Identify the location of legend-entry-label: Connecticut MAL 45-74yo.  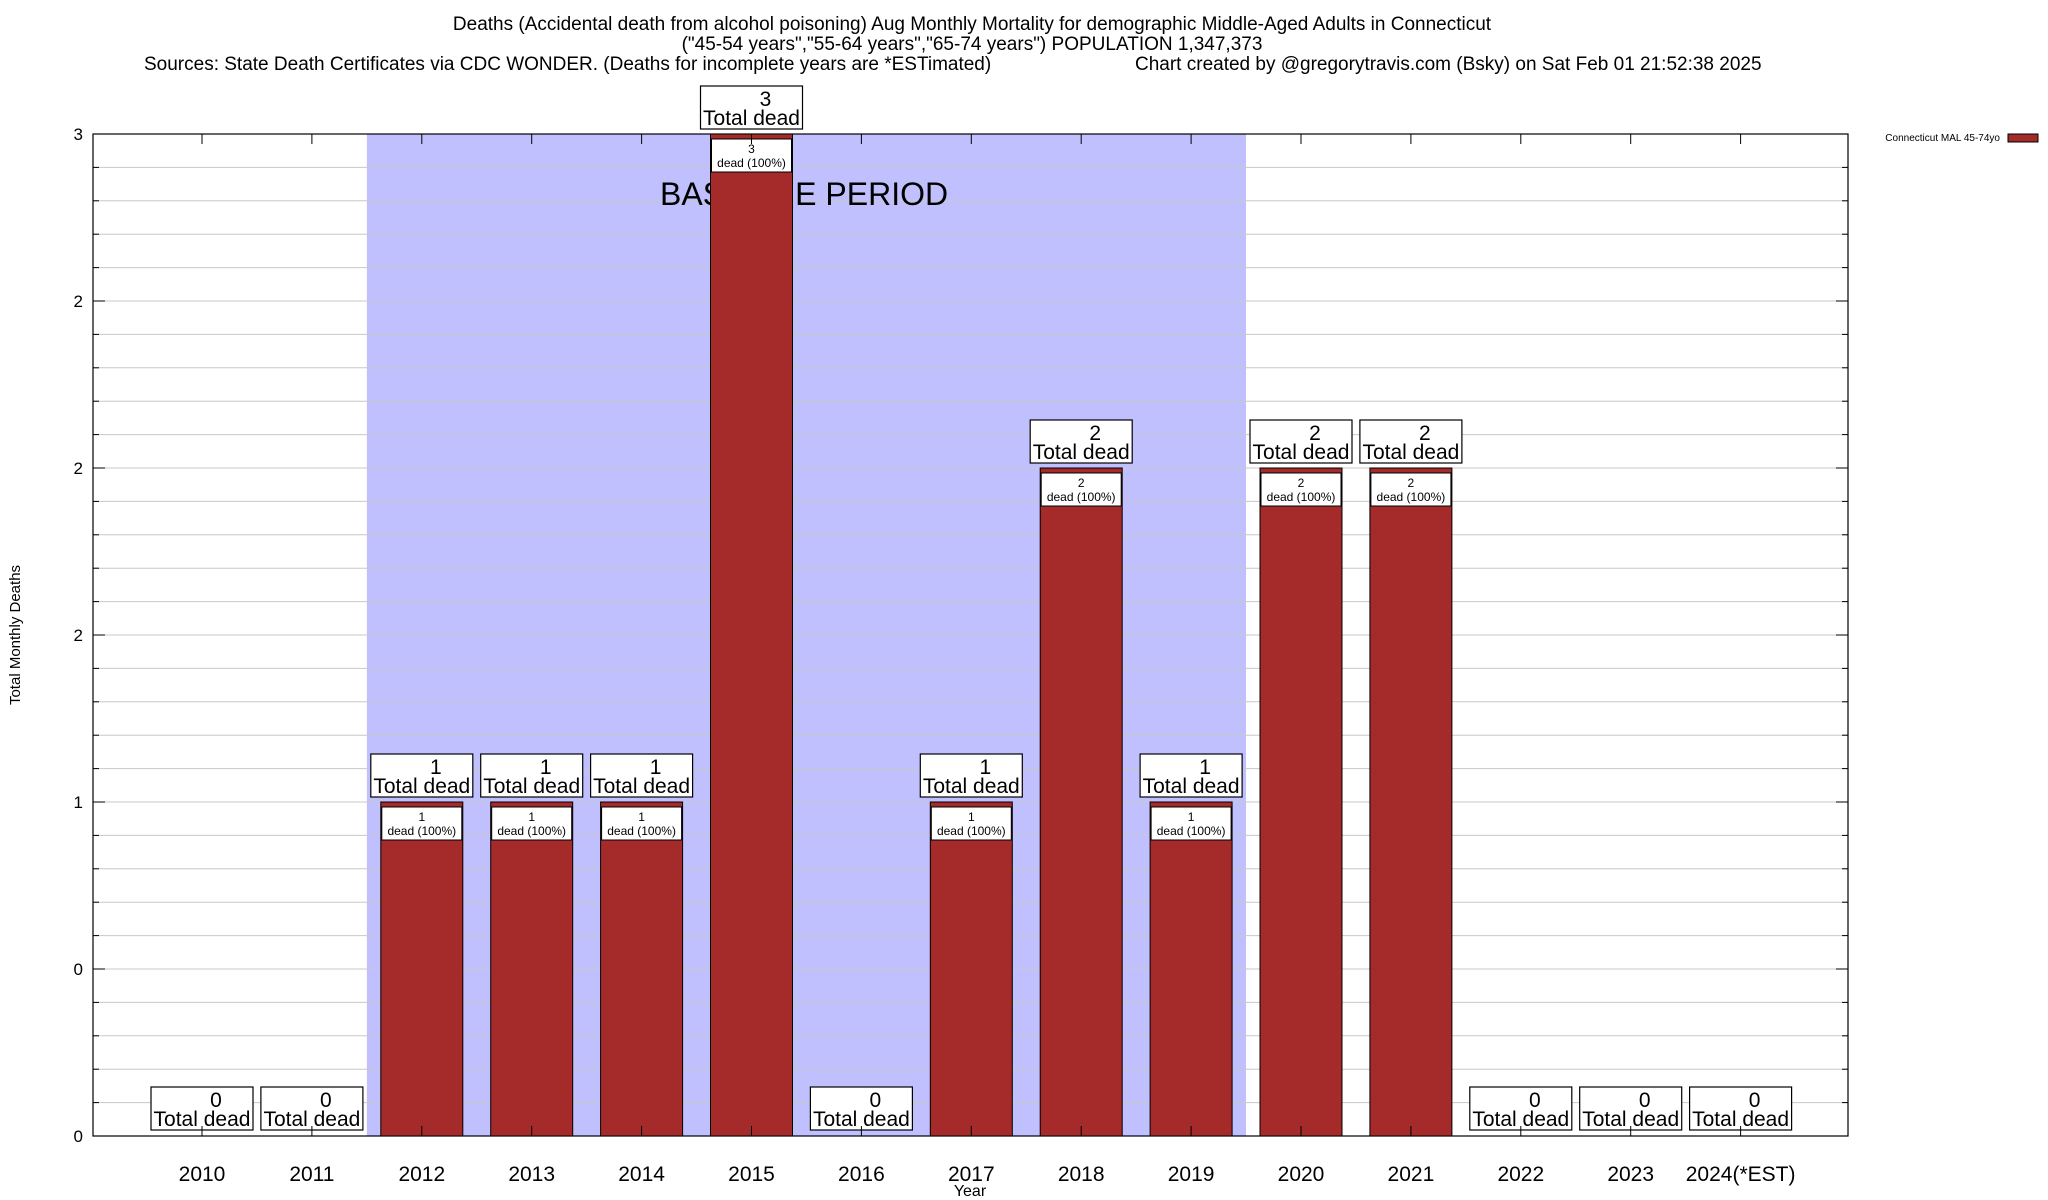
(1942, 138).